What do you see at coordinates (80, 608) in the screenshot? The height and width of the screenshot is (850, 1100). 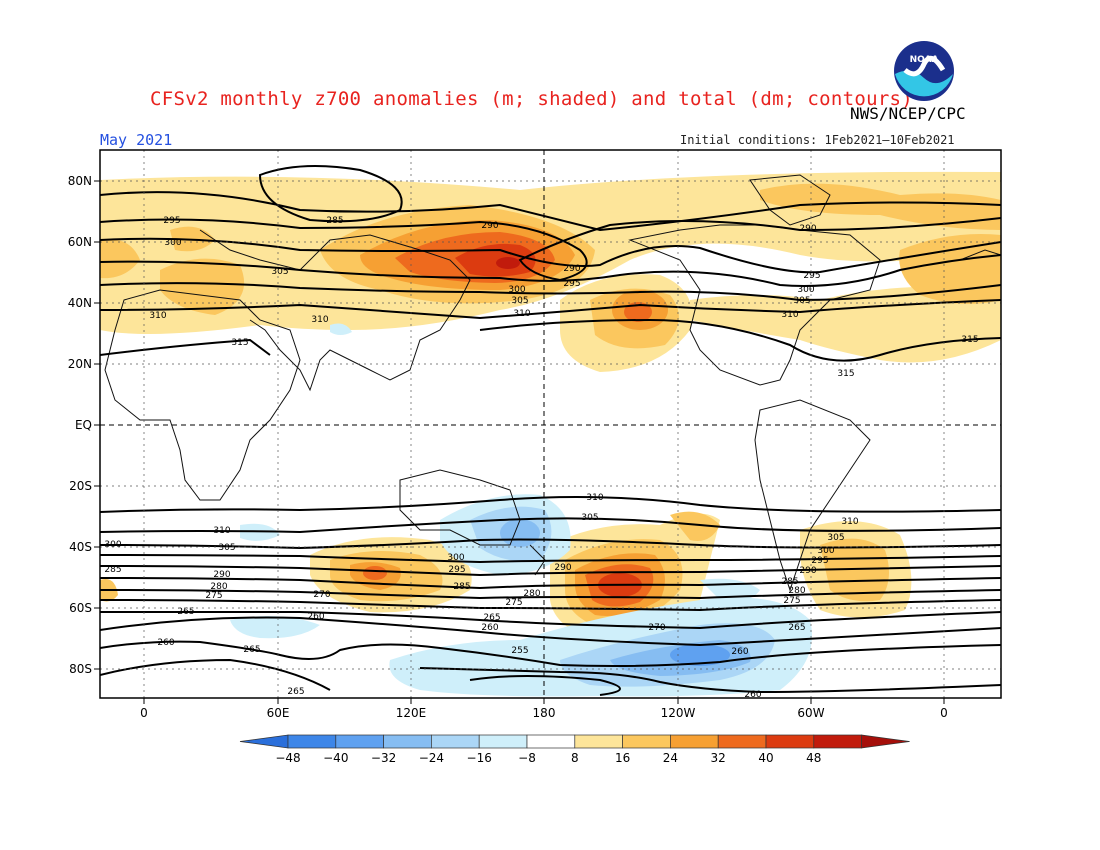 I see `lat-label: 60S` at bounding box center [80, 608].